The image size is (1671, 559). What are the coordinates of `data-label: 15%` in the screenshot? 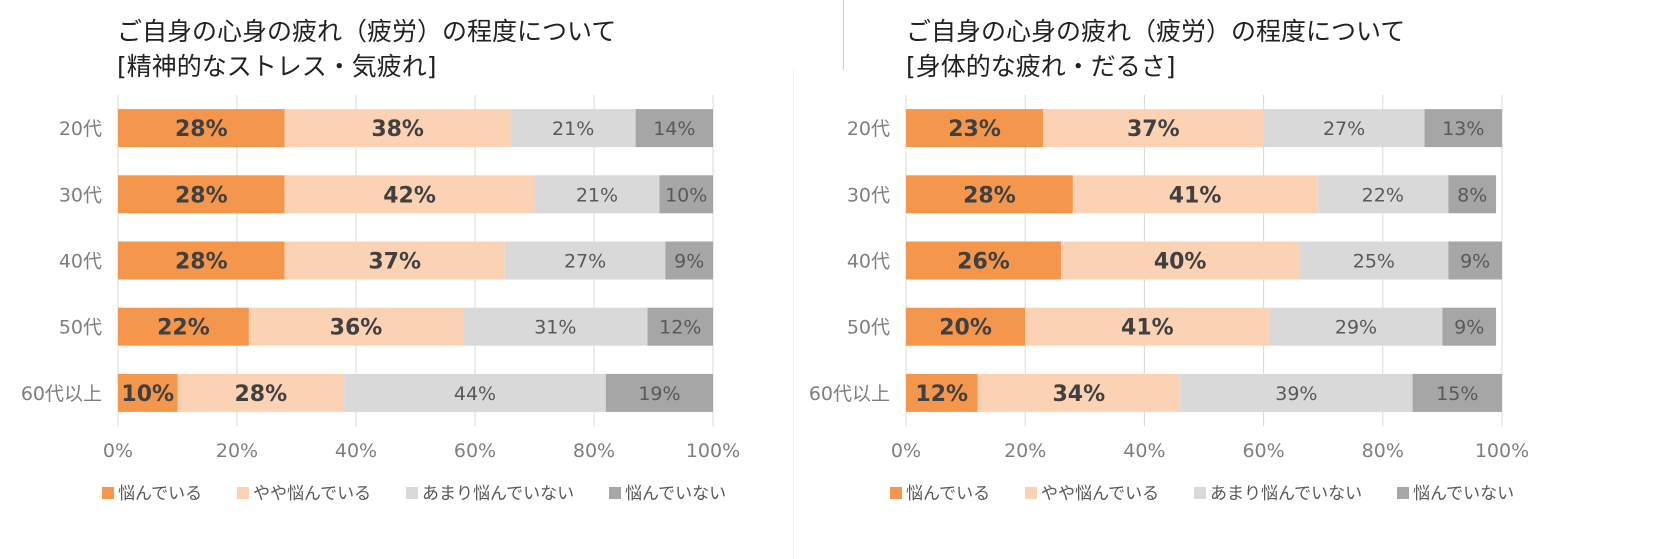 It's located at (1457, 394).